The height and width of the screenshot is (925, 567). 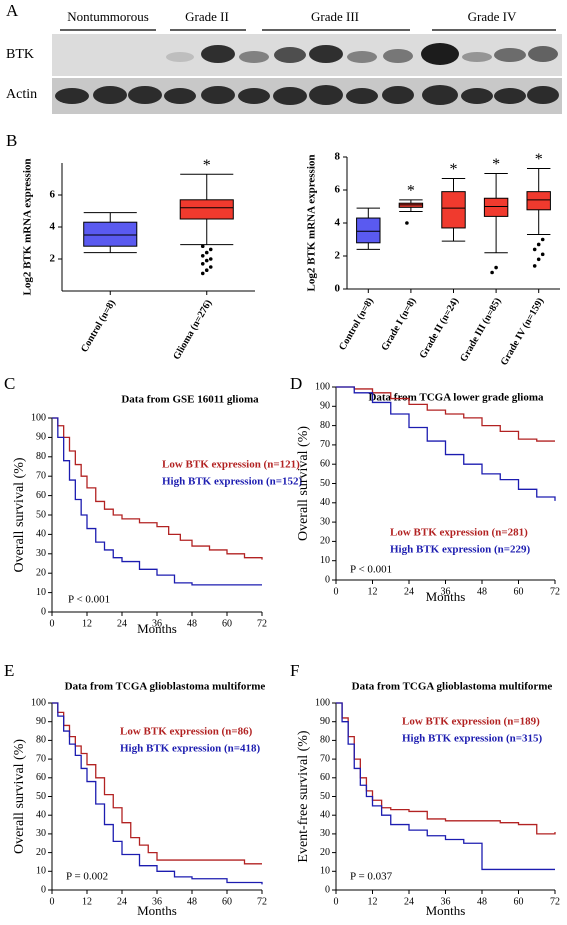 I want to click on y-tick-label: 90, so click(x=325, y=406).